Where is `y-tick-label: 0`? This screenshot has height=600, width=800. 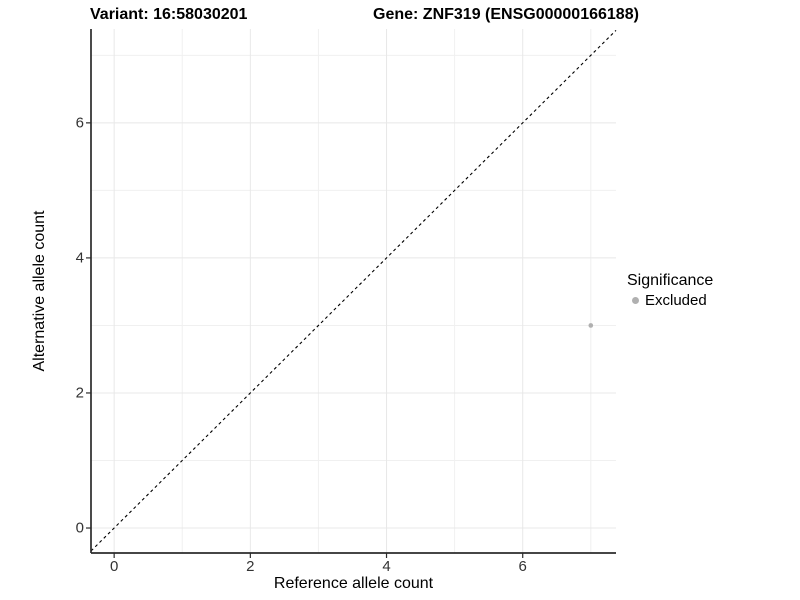
y-tick-label: 0 is located at coordinates (79, 528).